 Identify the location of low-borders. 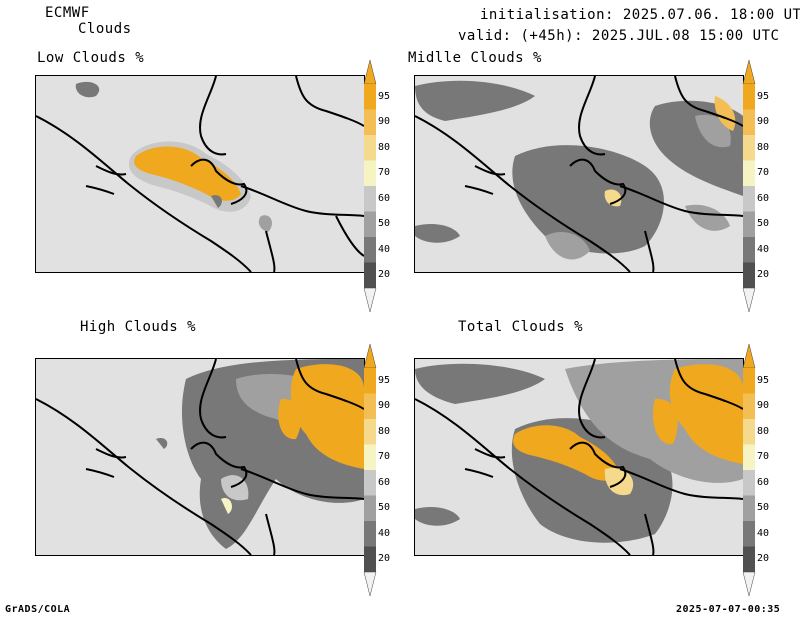
(200, 174).